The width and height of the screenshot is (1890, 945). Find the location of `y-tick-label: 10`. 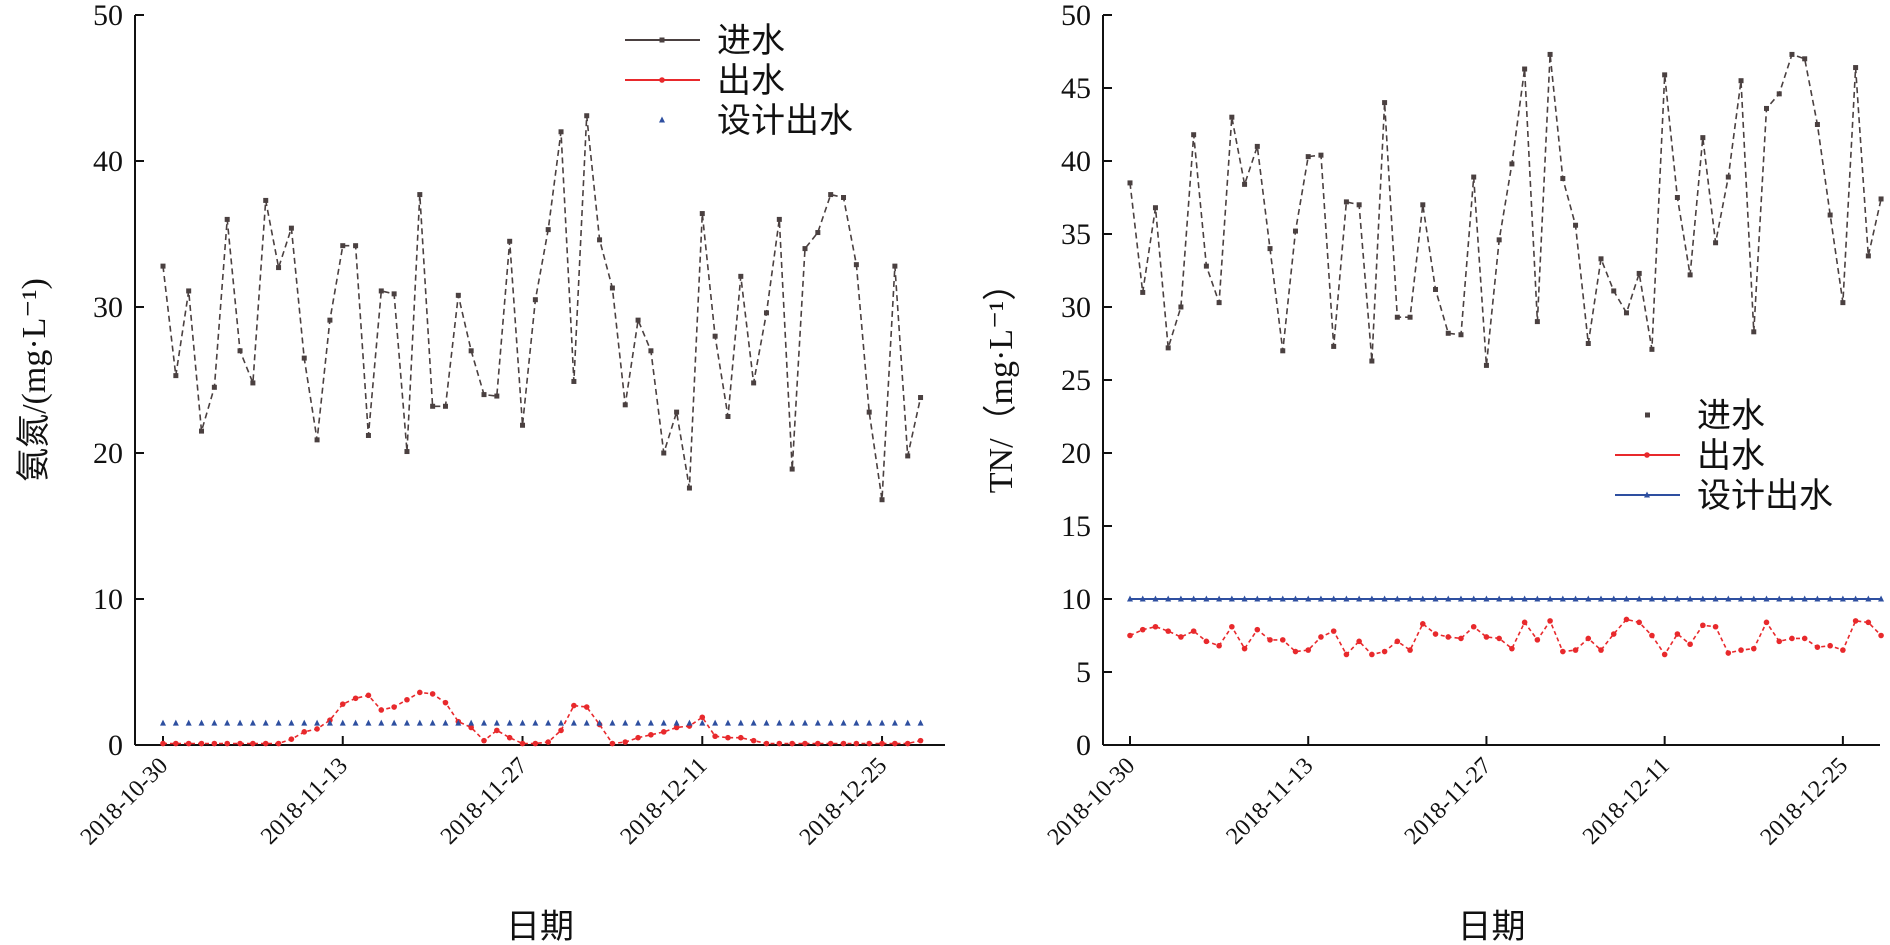

y-tick-label: 10 is located at coordinates (108, 599).